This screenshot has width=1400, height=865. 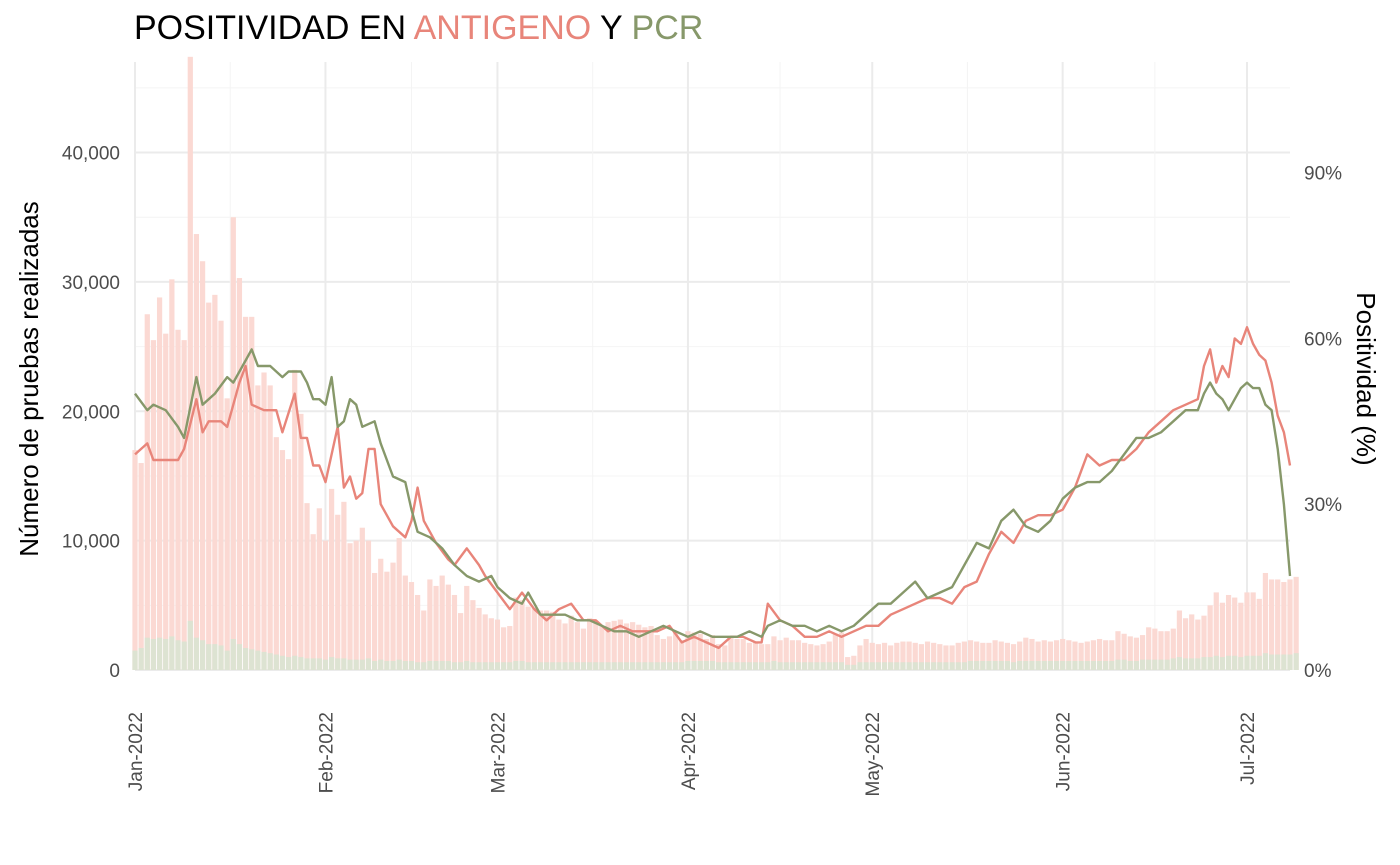 What do you see at coordinates (29, 379) in the screenshot?
I see `y-axis-title: Número de pruebas realizadas` at bounding box center [29, 379].